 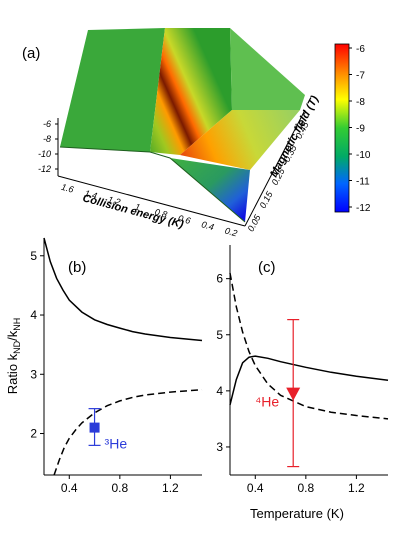 What do you see at coordinates (48, 146) in the screenshot?
I see `z-ticks-3d: -6 -8 -10 -12` at bounding box center [48, 146].